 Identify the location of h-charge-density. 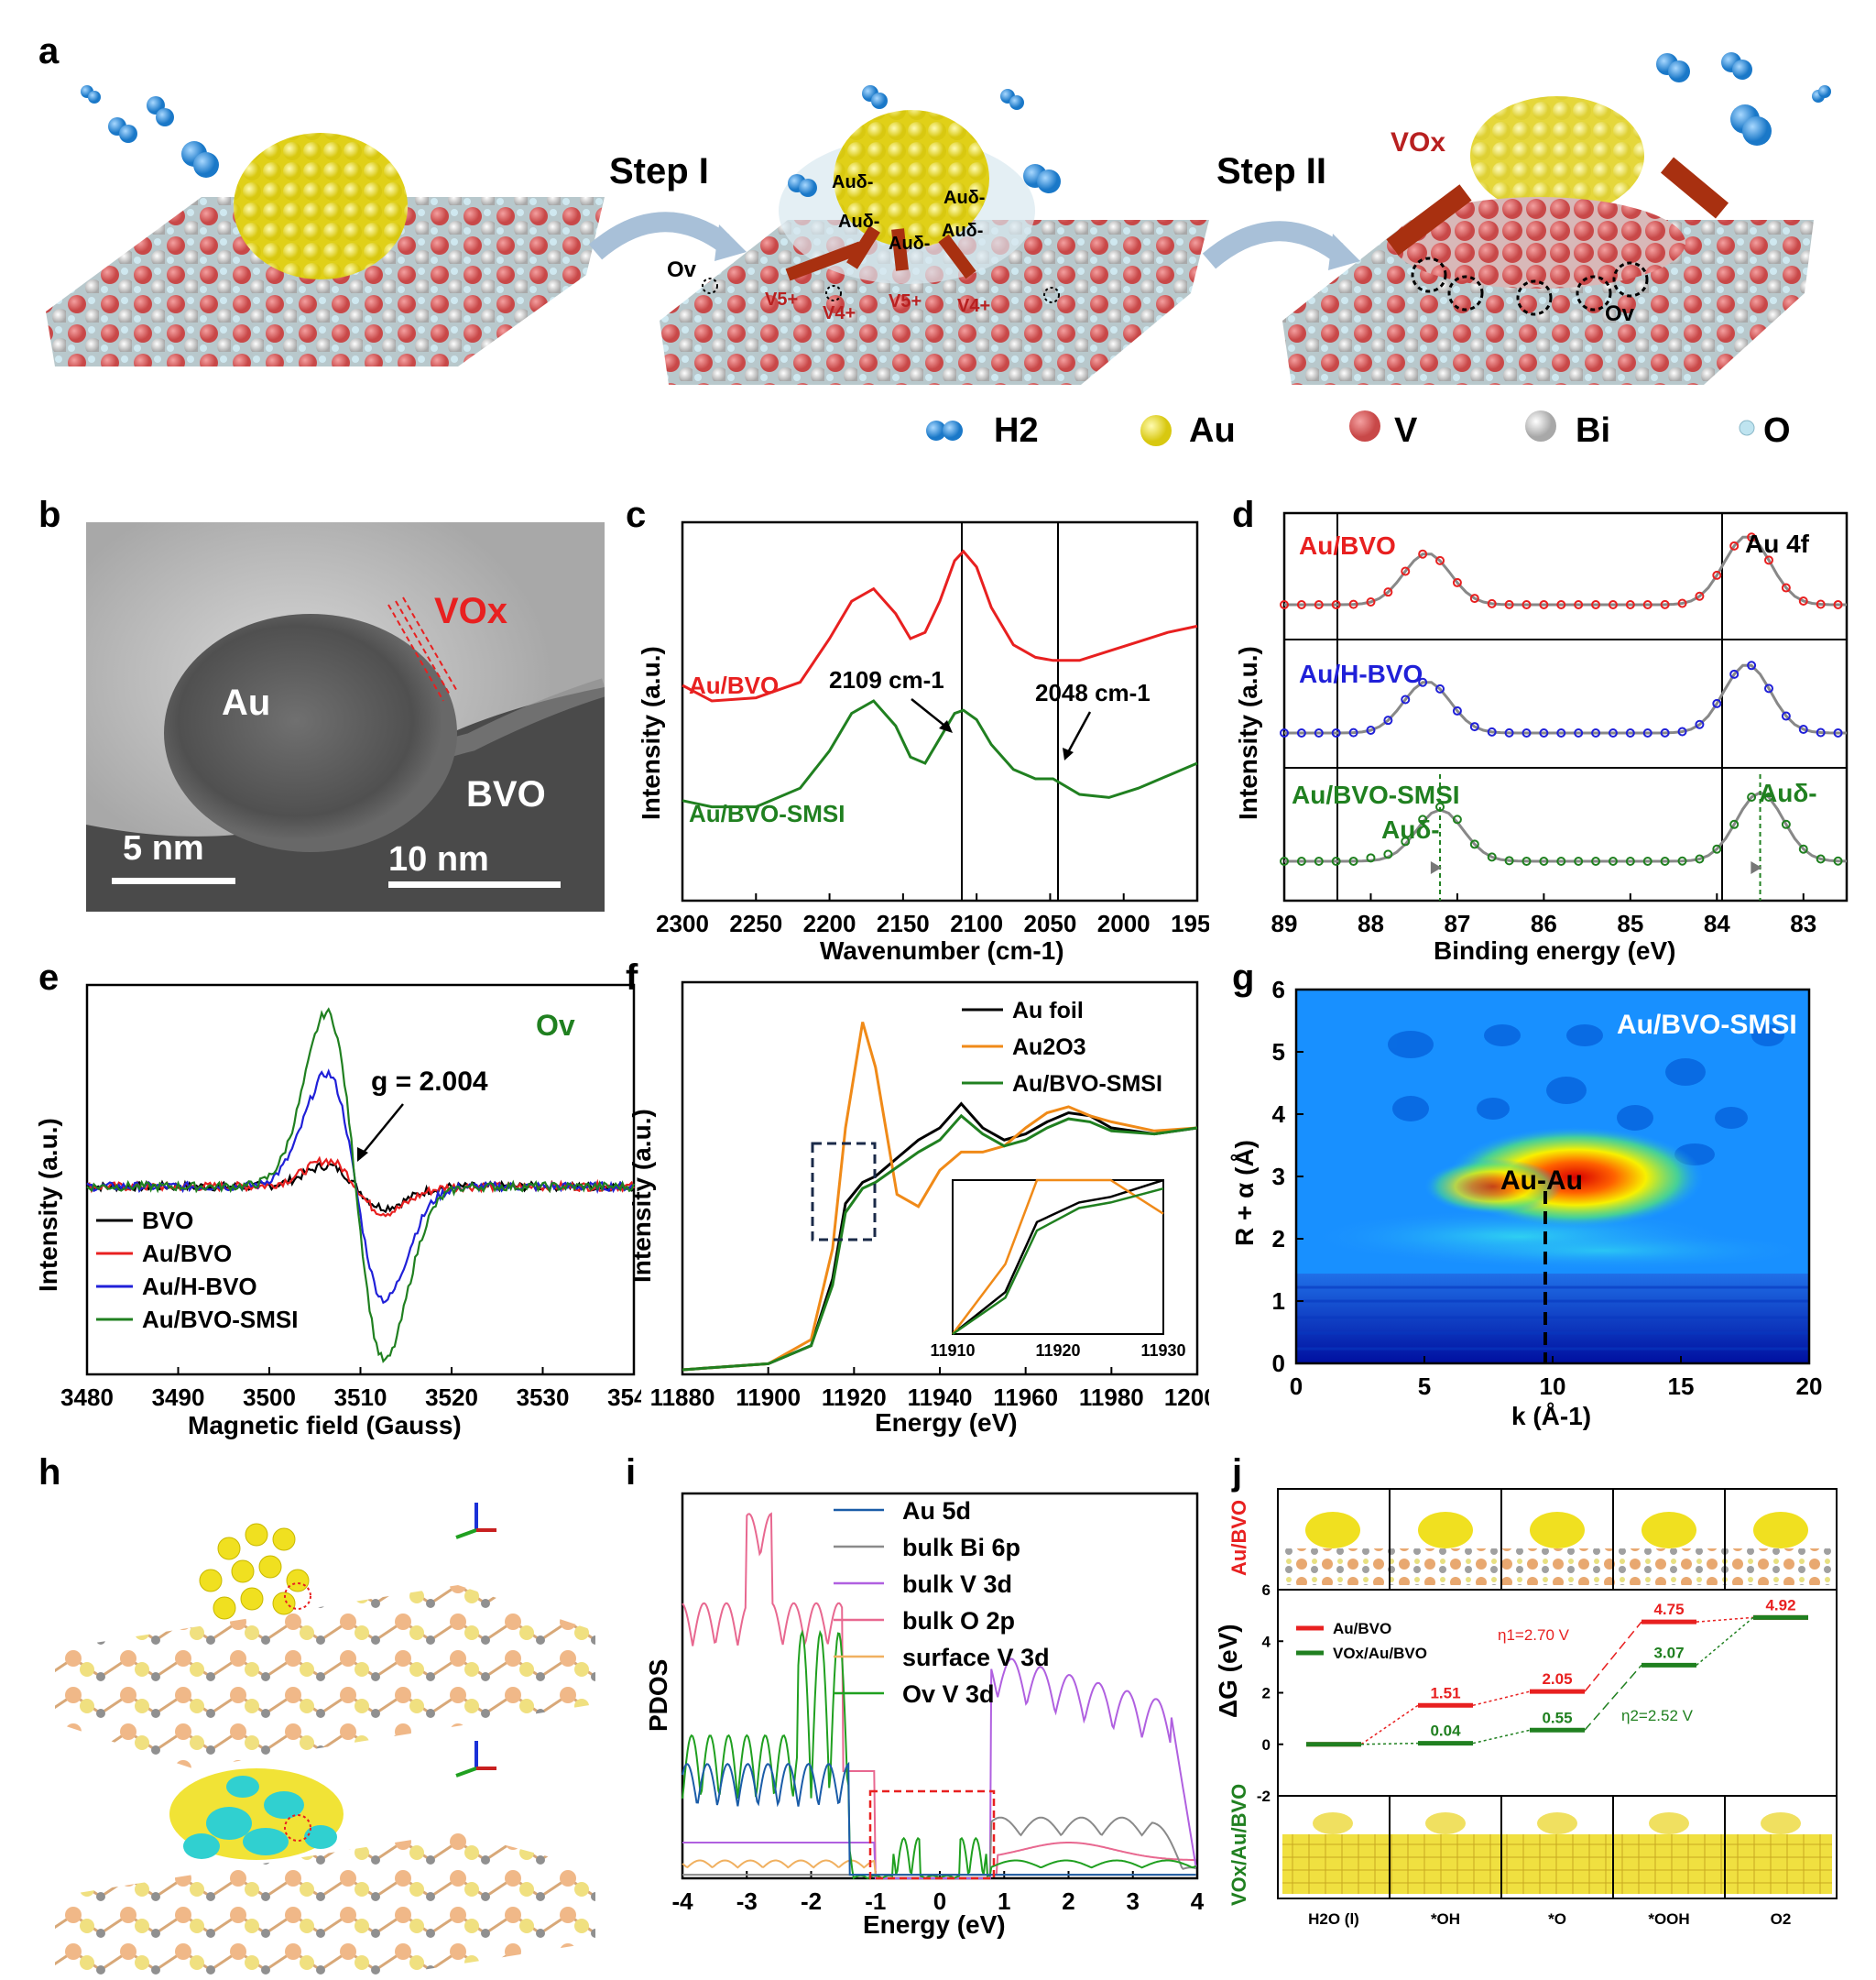
(256, 1814).